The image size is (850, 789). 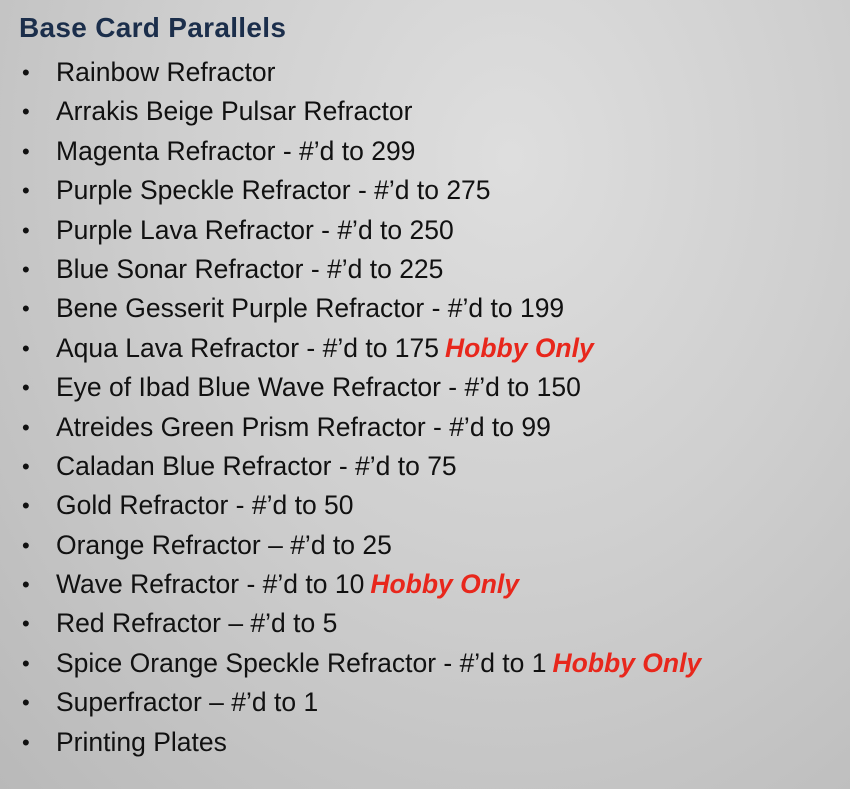 What do you see at coordinates (141, 741) in the screenshot?
I see `item-text: Printing Plates` at bounding box center [141, 741].